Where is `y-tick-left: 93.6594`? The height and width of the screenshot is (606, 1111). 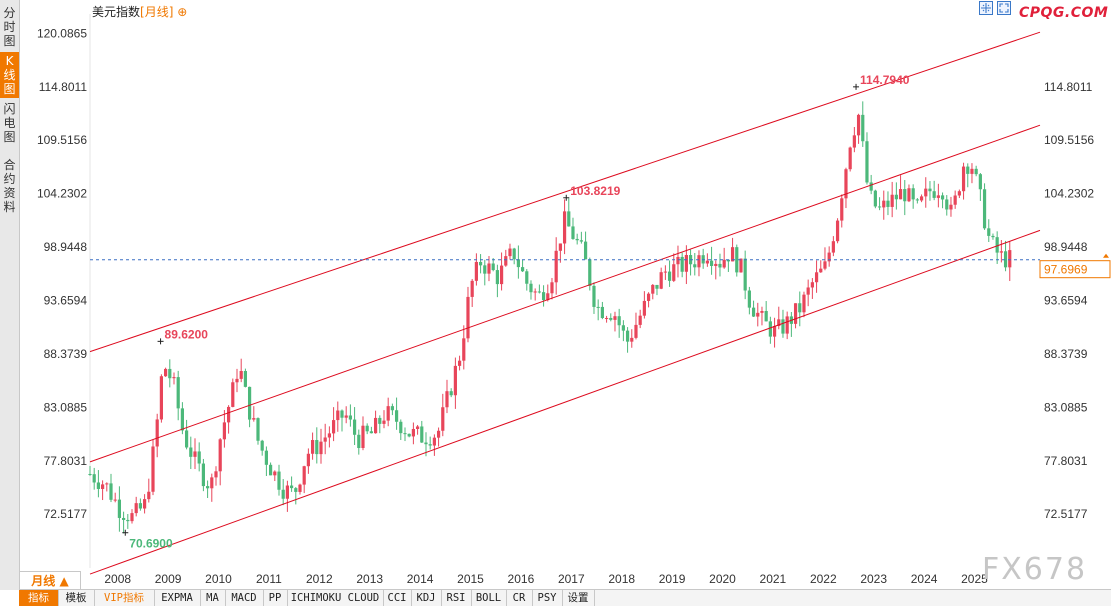
y-tick-left: 93.6594 is located at coordinates (66, 301).